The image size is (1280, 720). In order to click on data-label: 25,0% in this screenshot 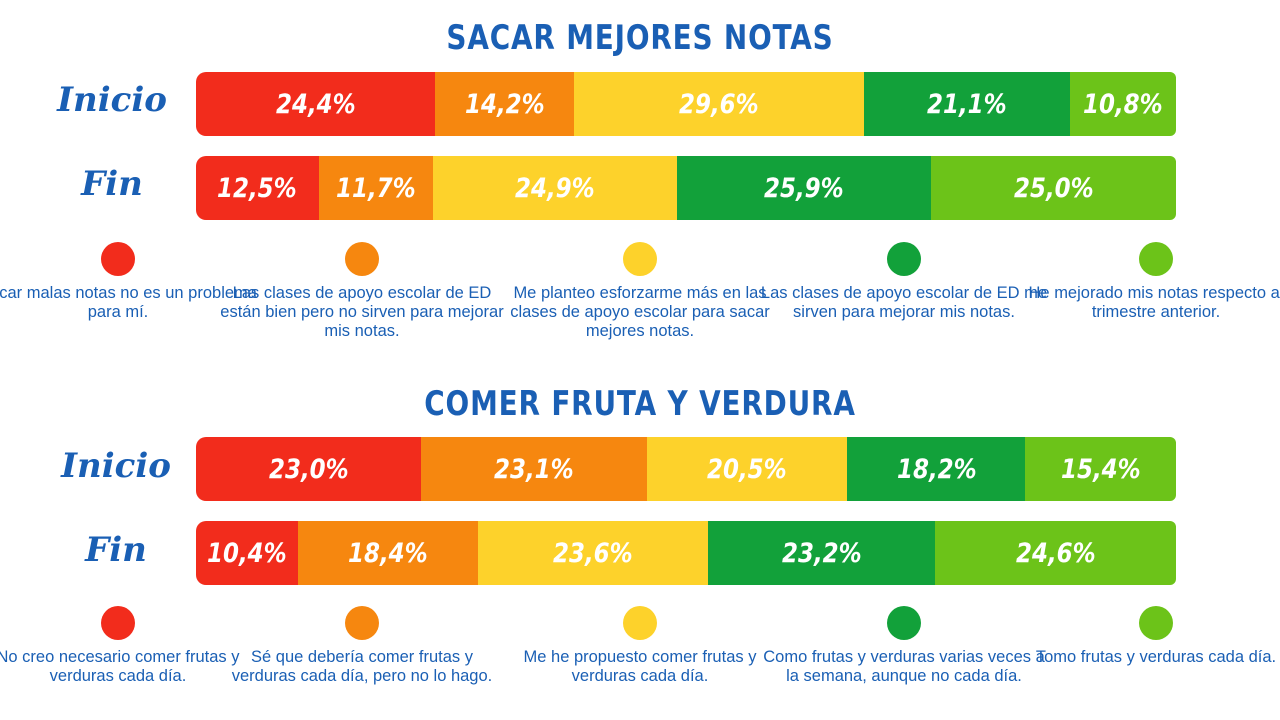, I will do `click(1053, 188)`.